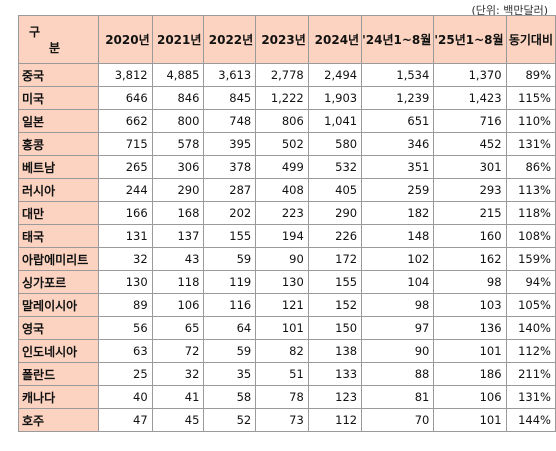 Image resolution: width=556 pixels, height=451 pixels. Describe the element at coordinates (58, 167) in the screenshot. I see `country-cell: 베트남` at that location.